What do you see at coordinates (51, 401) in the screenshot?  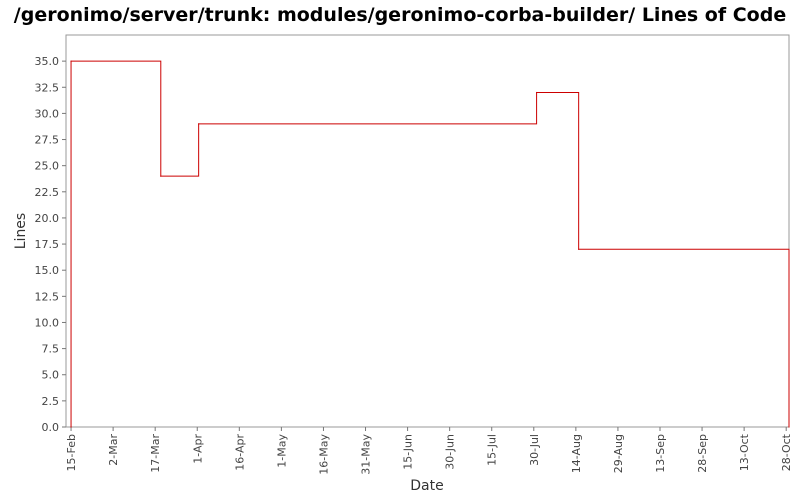 I see `y-tick-label: 2.5` at bounding box center [51, 401].